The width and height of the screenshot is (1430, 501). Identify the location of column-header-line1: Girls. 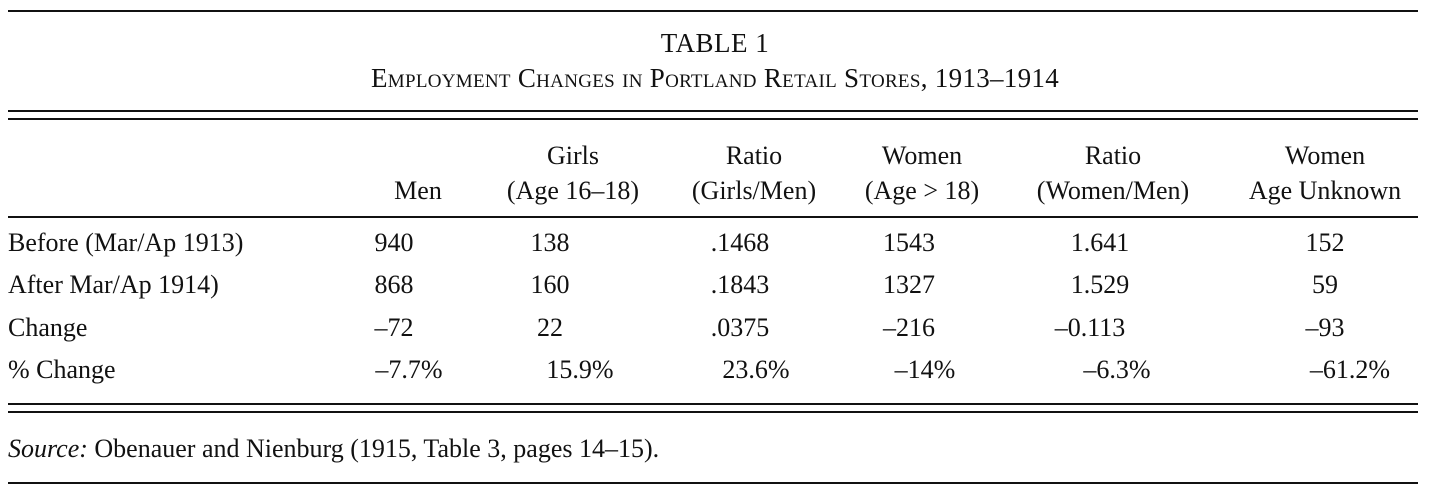
(572, 155).